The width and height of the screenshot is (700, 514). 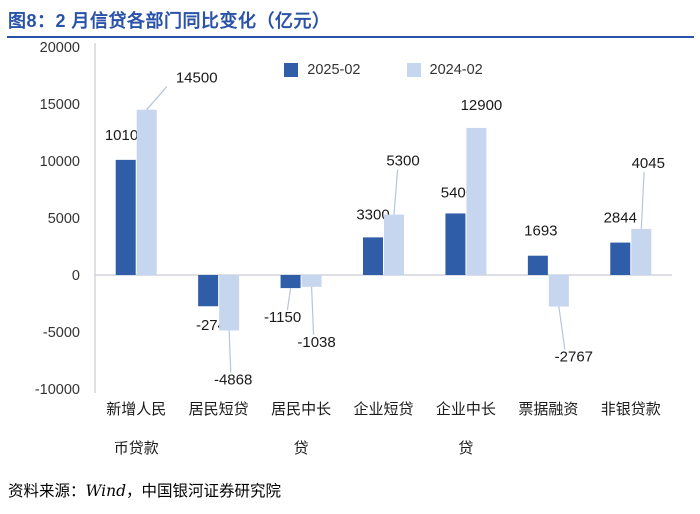 What do you see at coordinates (64, 219) in the screenshot?
I see `y-tick-label: 5000` at bounding box center [64, 219].